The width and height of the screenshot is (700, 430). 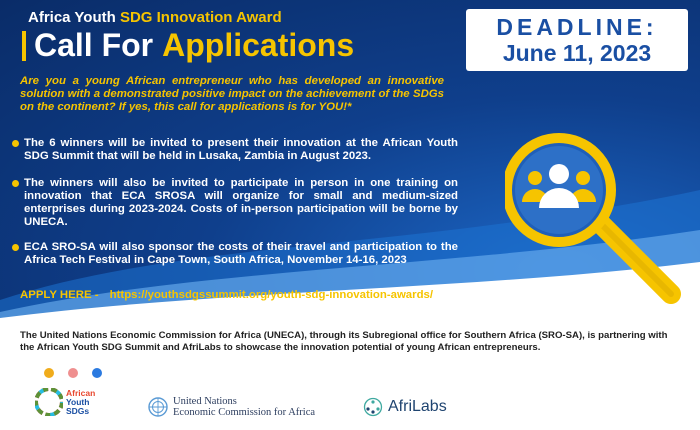 What do you see at coordinates (94, 45) in the screenshot?
I see `heading-white-text: Call For` at bounding box center [94, 45].